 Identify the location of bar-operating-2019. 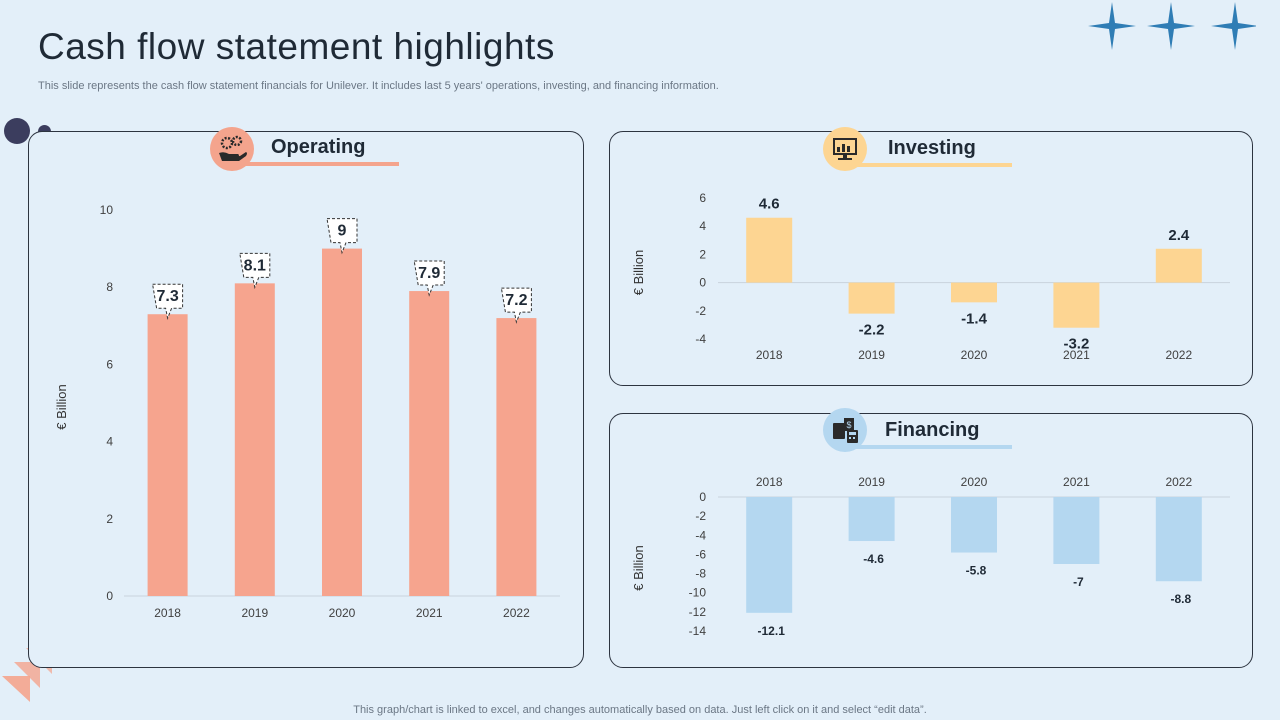
(254, 439).